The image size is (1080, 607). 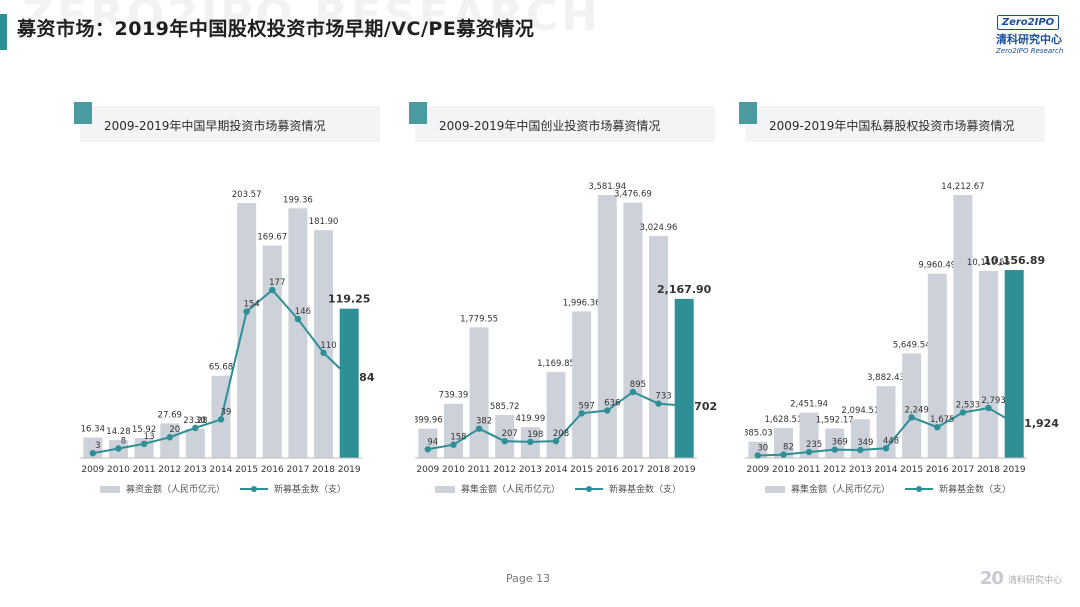 What do you see at coordinates (195, 421) in the screenshot?
I see `bar-label: 23.28` at bounding box center [195, 421].